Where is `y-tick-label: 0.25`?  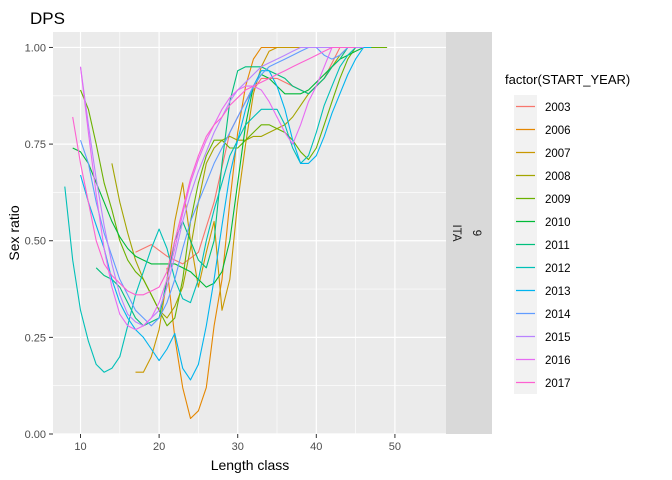
y-tick-label: 0.25 is located at coordinates (35, 338).